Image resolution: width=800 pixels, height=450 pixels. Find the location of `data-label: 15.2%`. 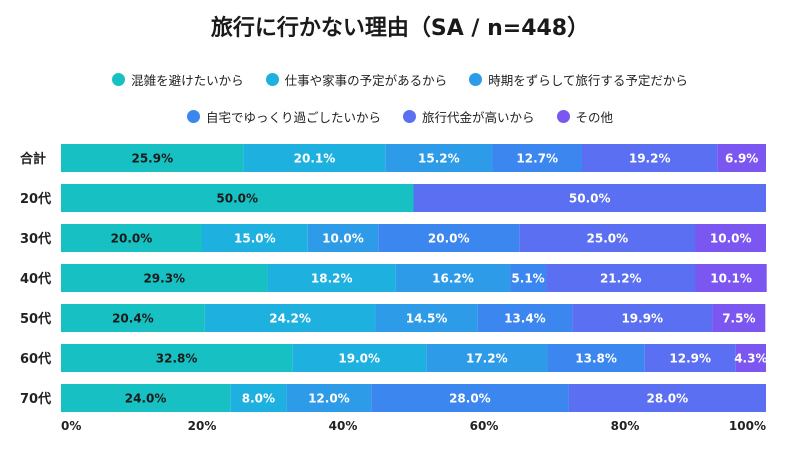

data-label: 15.2% is located at coordinates (439, 159).